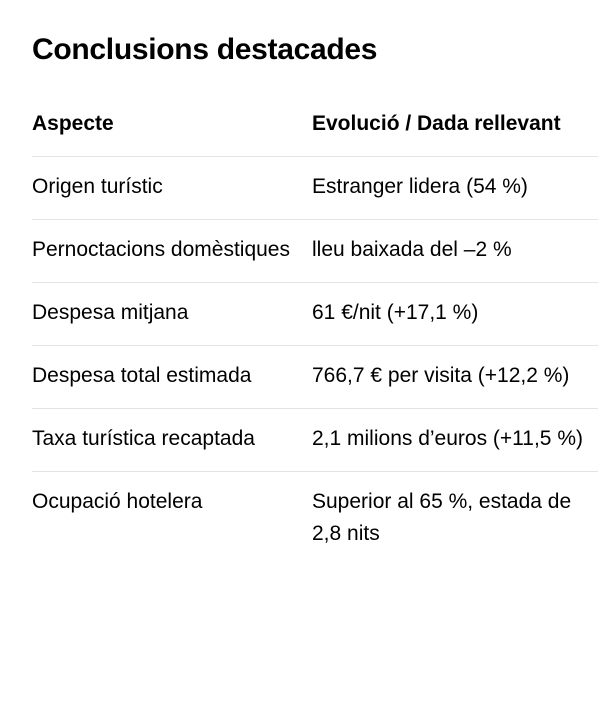 This screenshot has width=609, height=712. Describe the element at coordinates (395, 312) in the screenshot. I see `value-cell: 61 €/nit (+17,1 %)` at that location.